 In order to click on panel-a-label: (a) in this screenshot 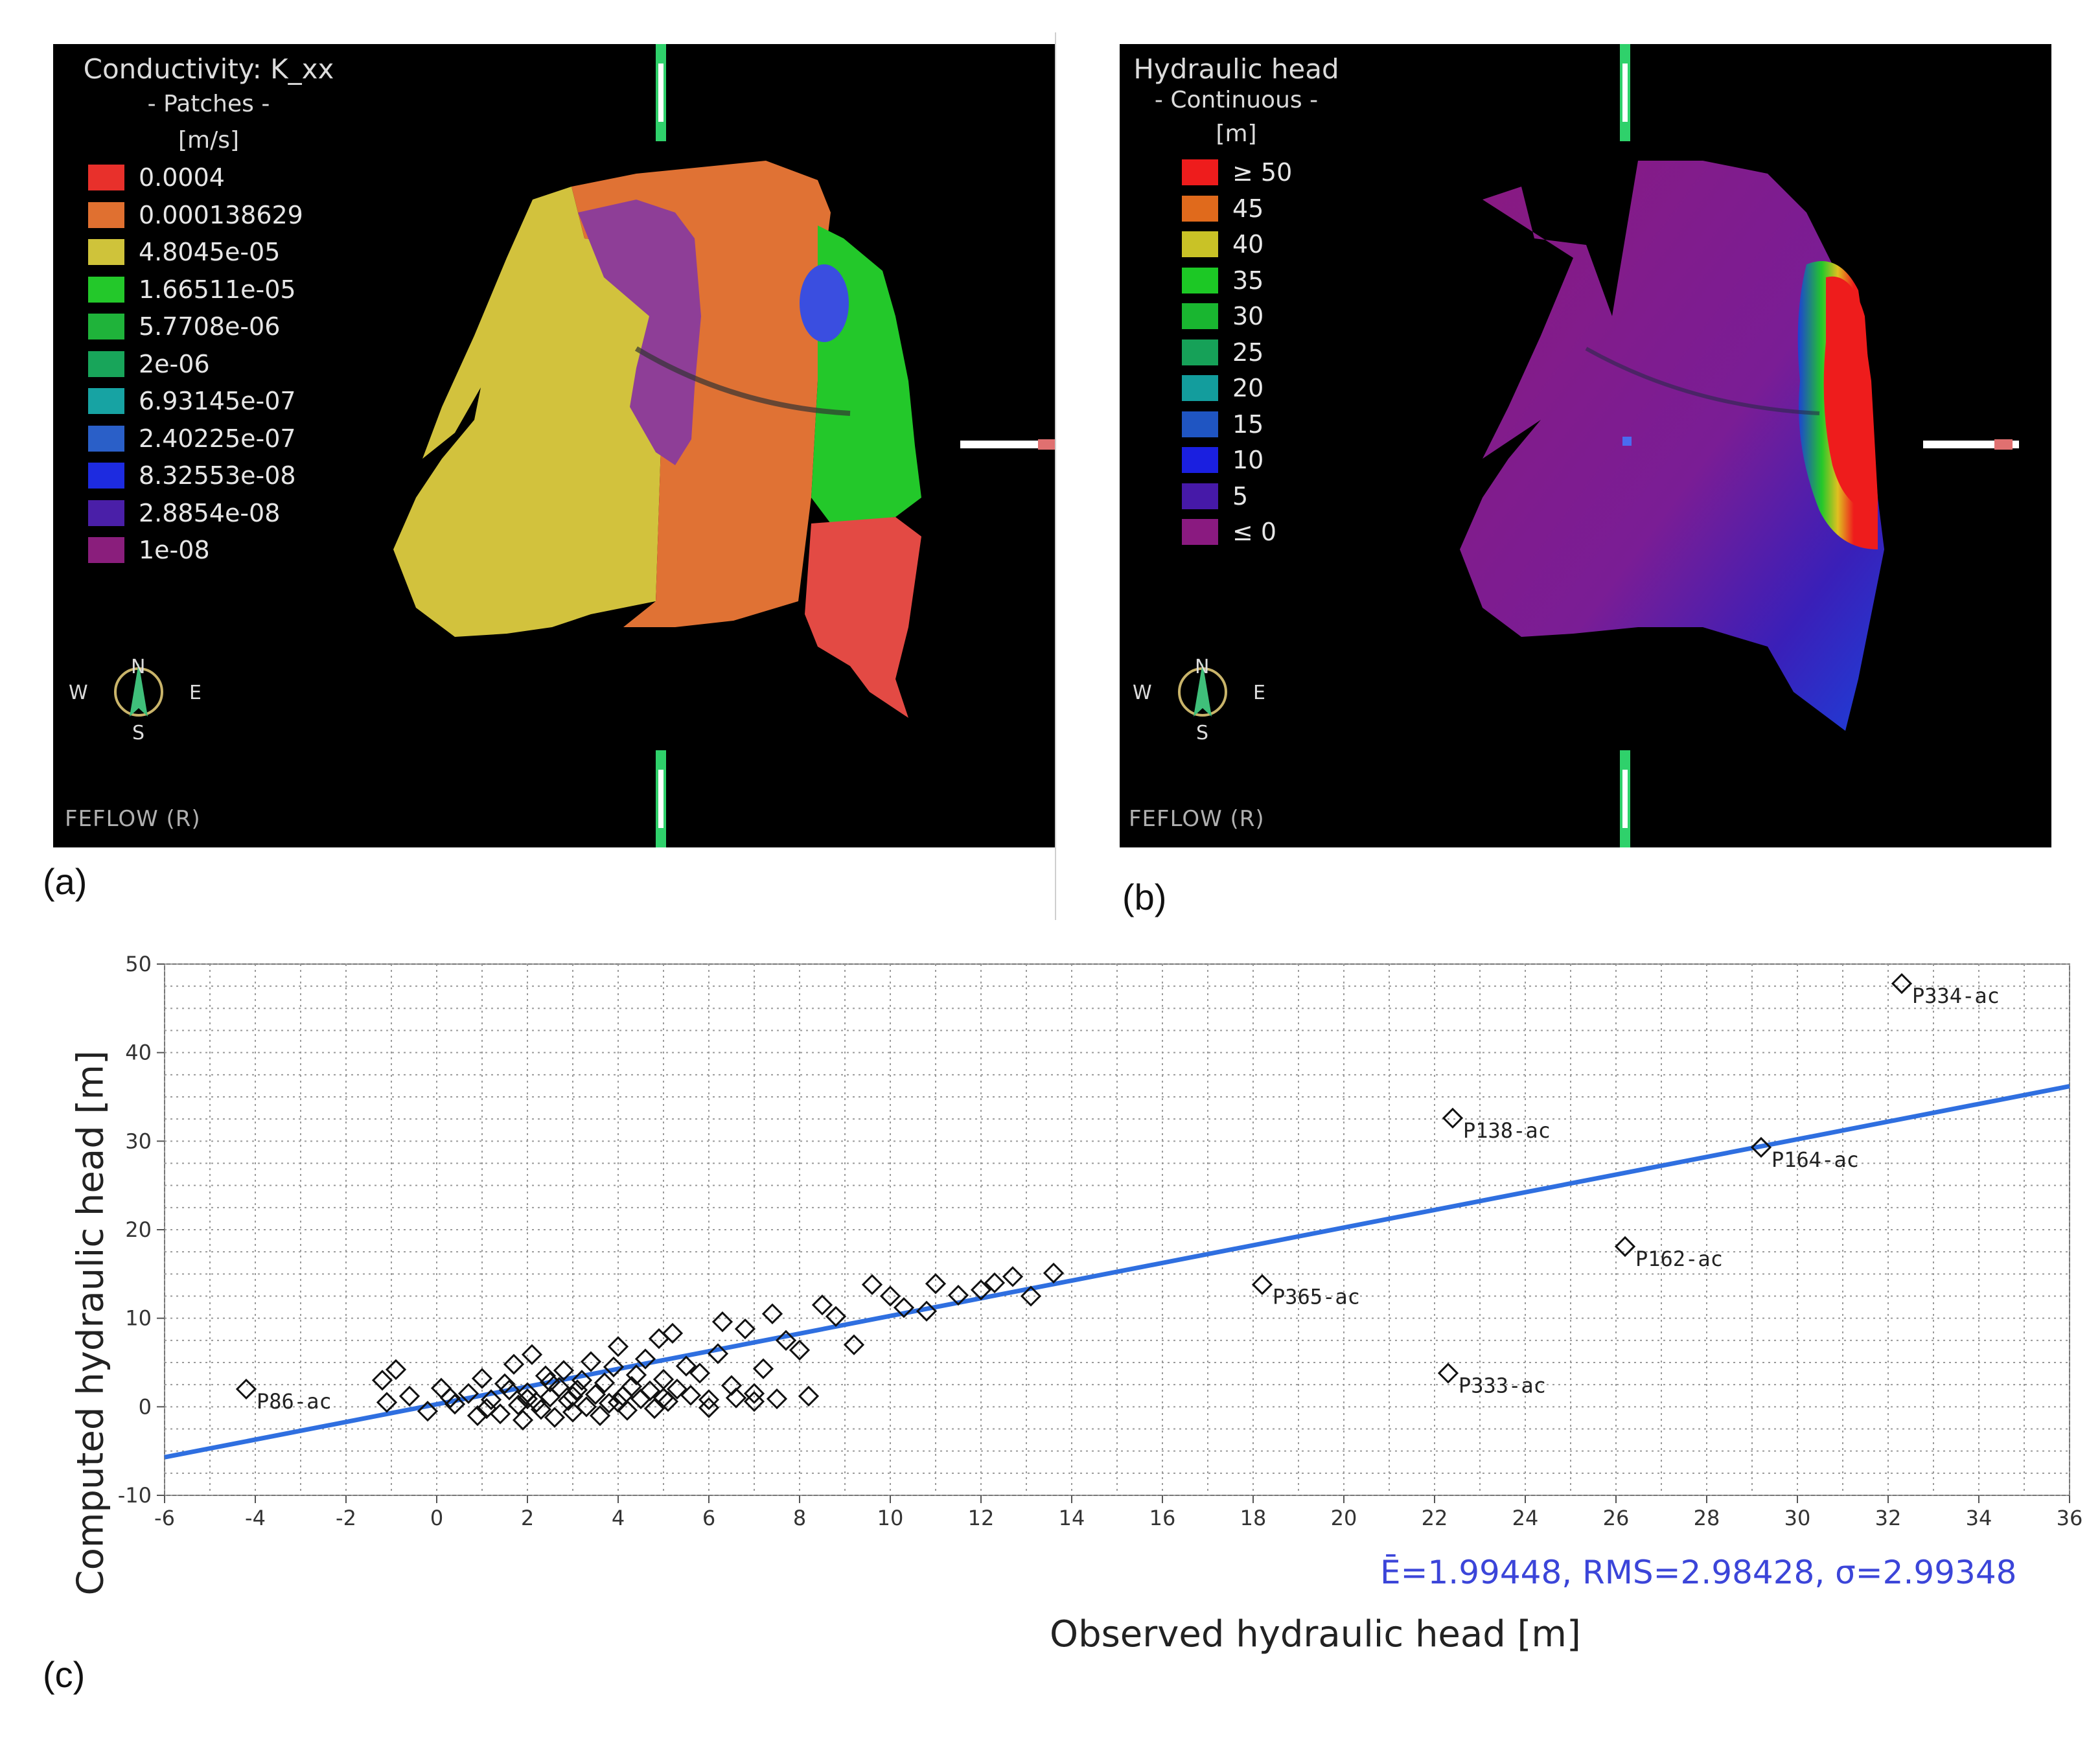, I will do `click(65, 881)`.